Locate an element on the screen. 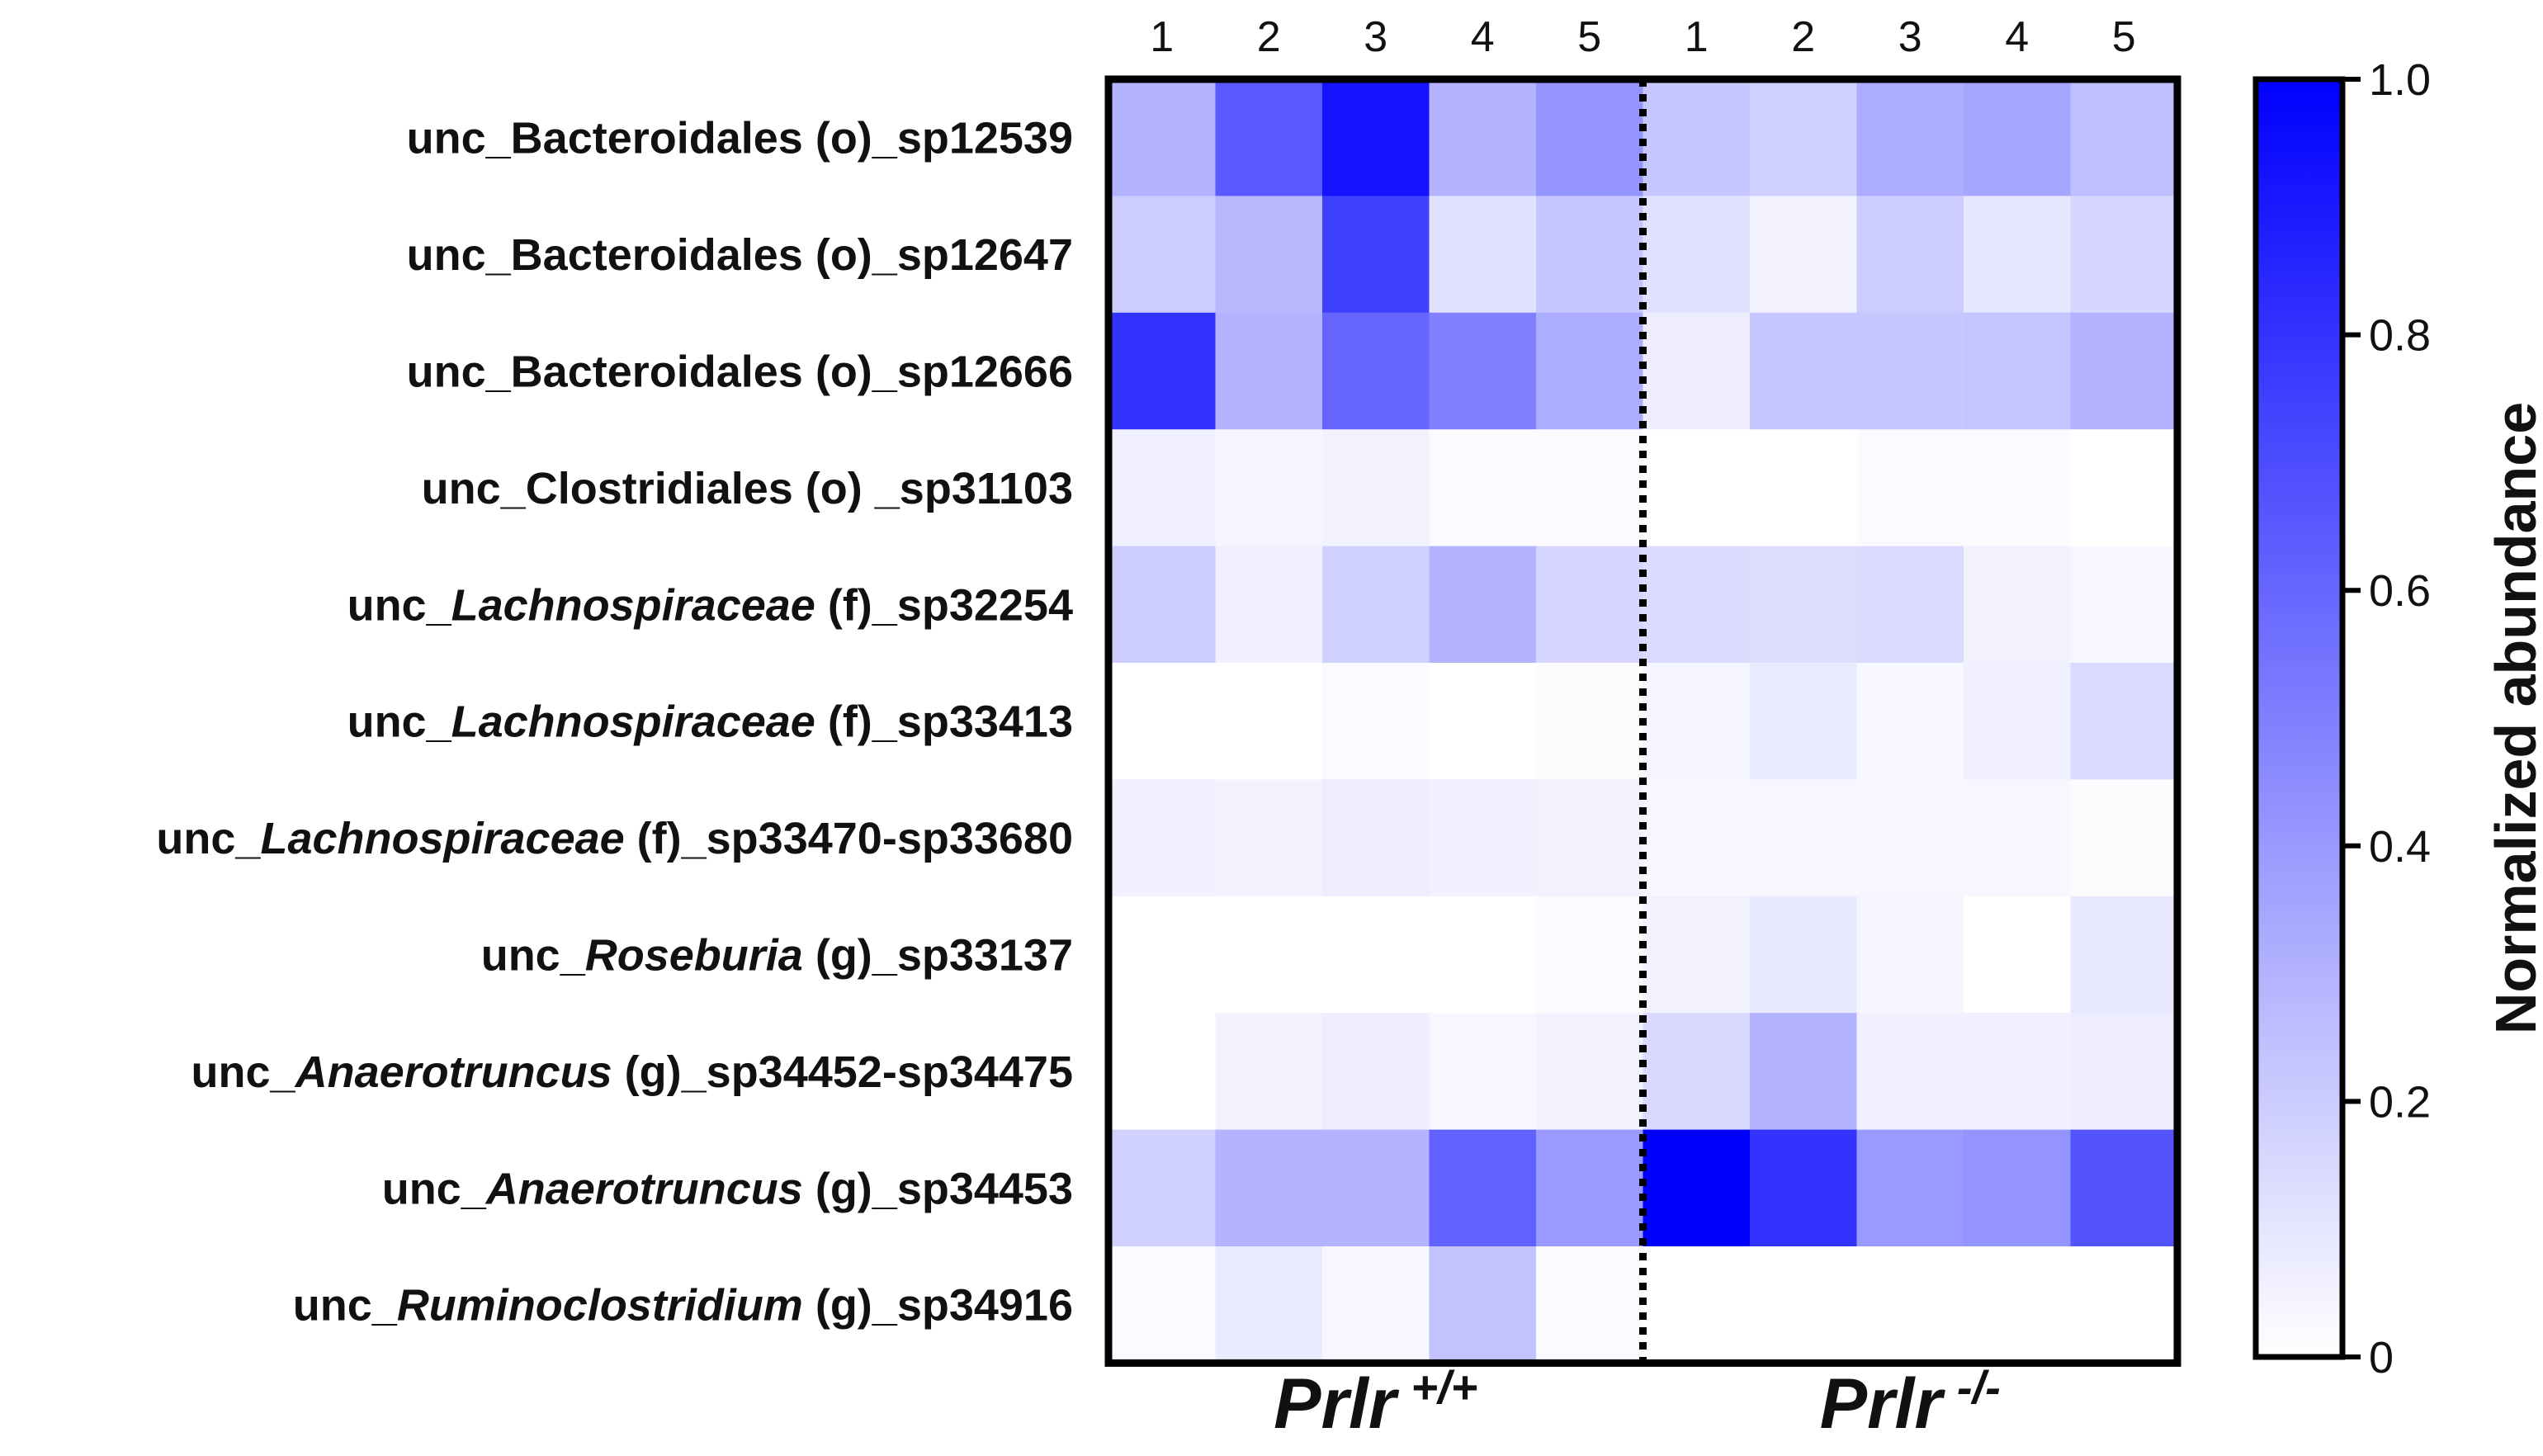 This screenshot has width=2543, height=1456. row-label-10-part-3: (g)_sp34453 is located at coordinates (938, 1188).